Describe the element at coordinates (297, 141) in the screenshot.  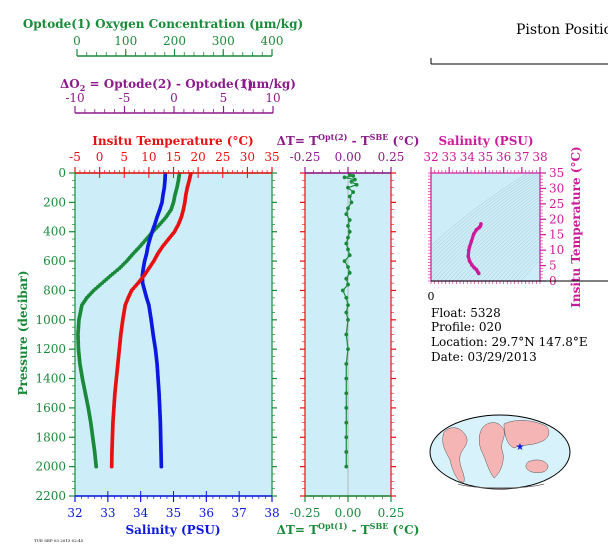
I see `dt-top-prefix: ΔT= T` at that location.